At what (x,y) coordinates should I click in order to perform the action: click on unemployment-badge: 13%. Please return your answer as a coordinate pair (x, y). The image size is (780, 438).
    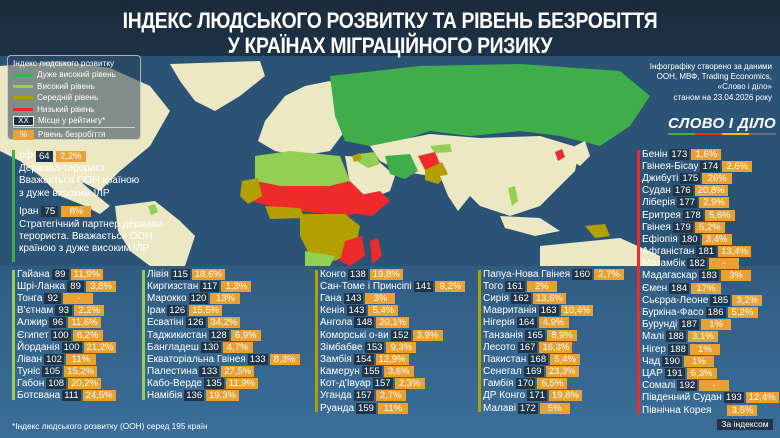
    Looking at the image, I should click on (225, 298).